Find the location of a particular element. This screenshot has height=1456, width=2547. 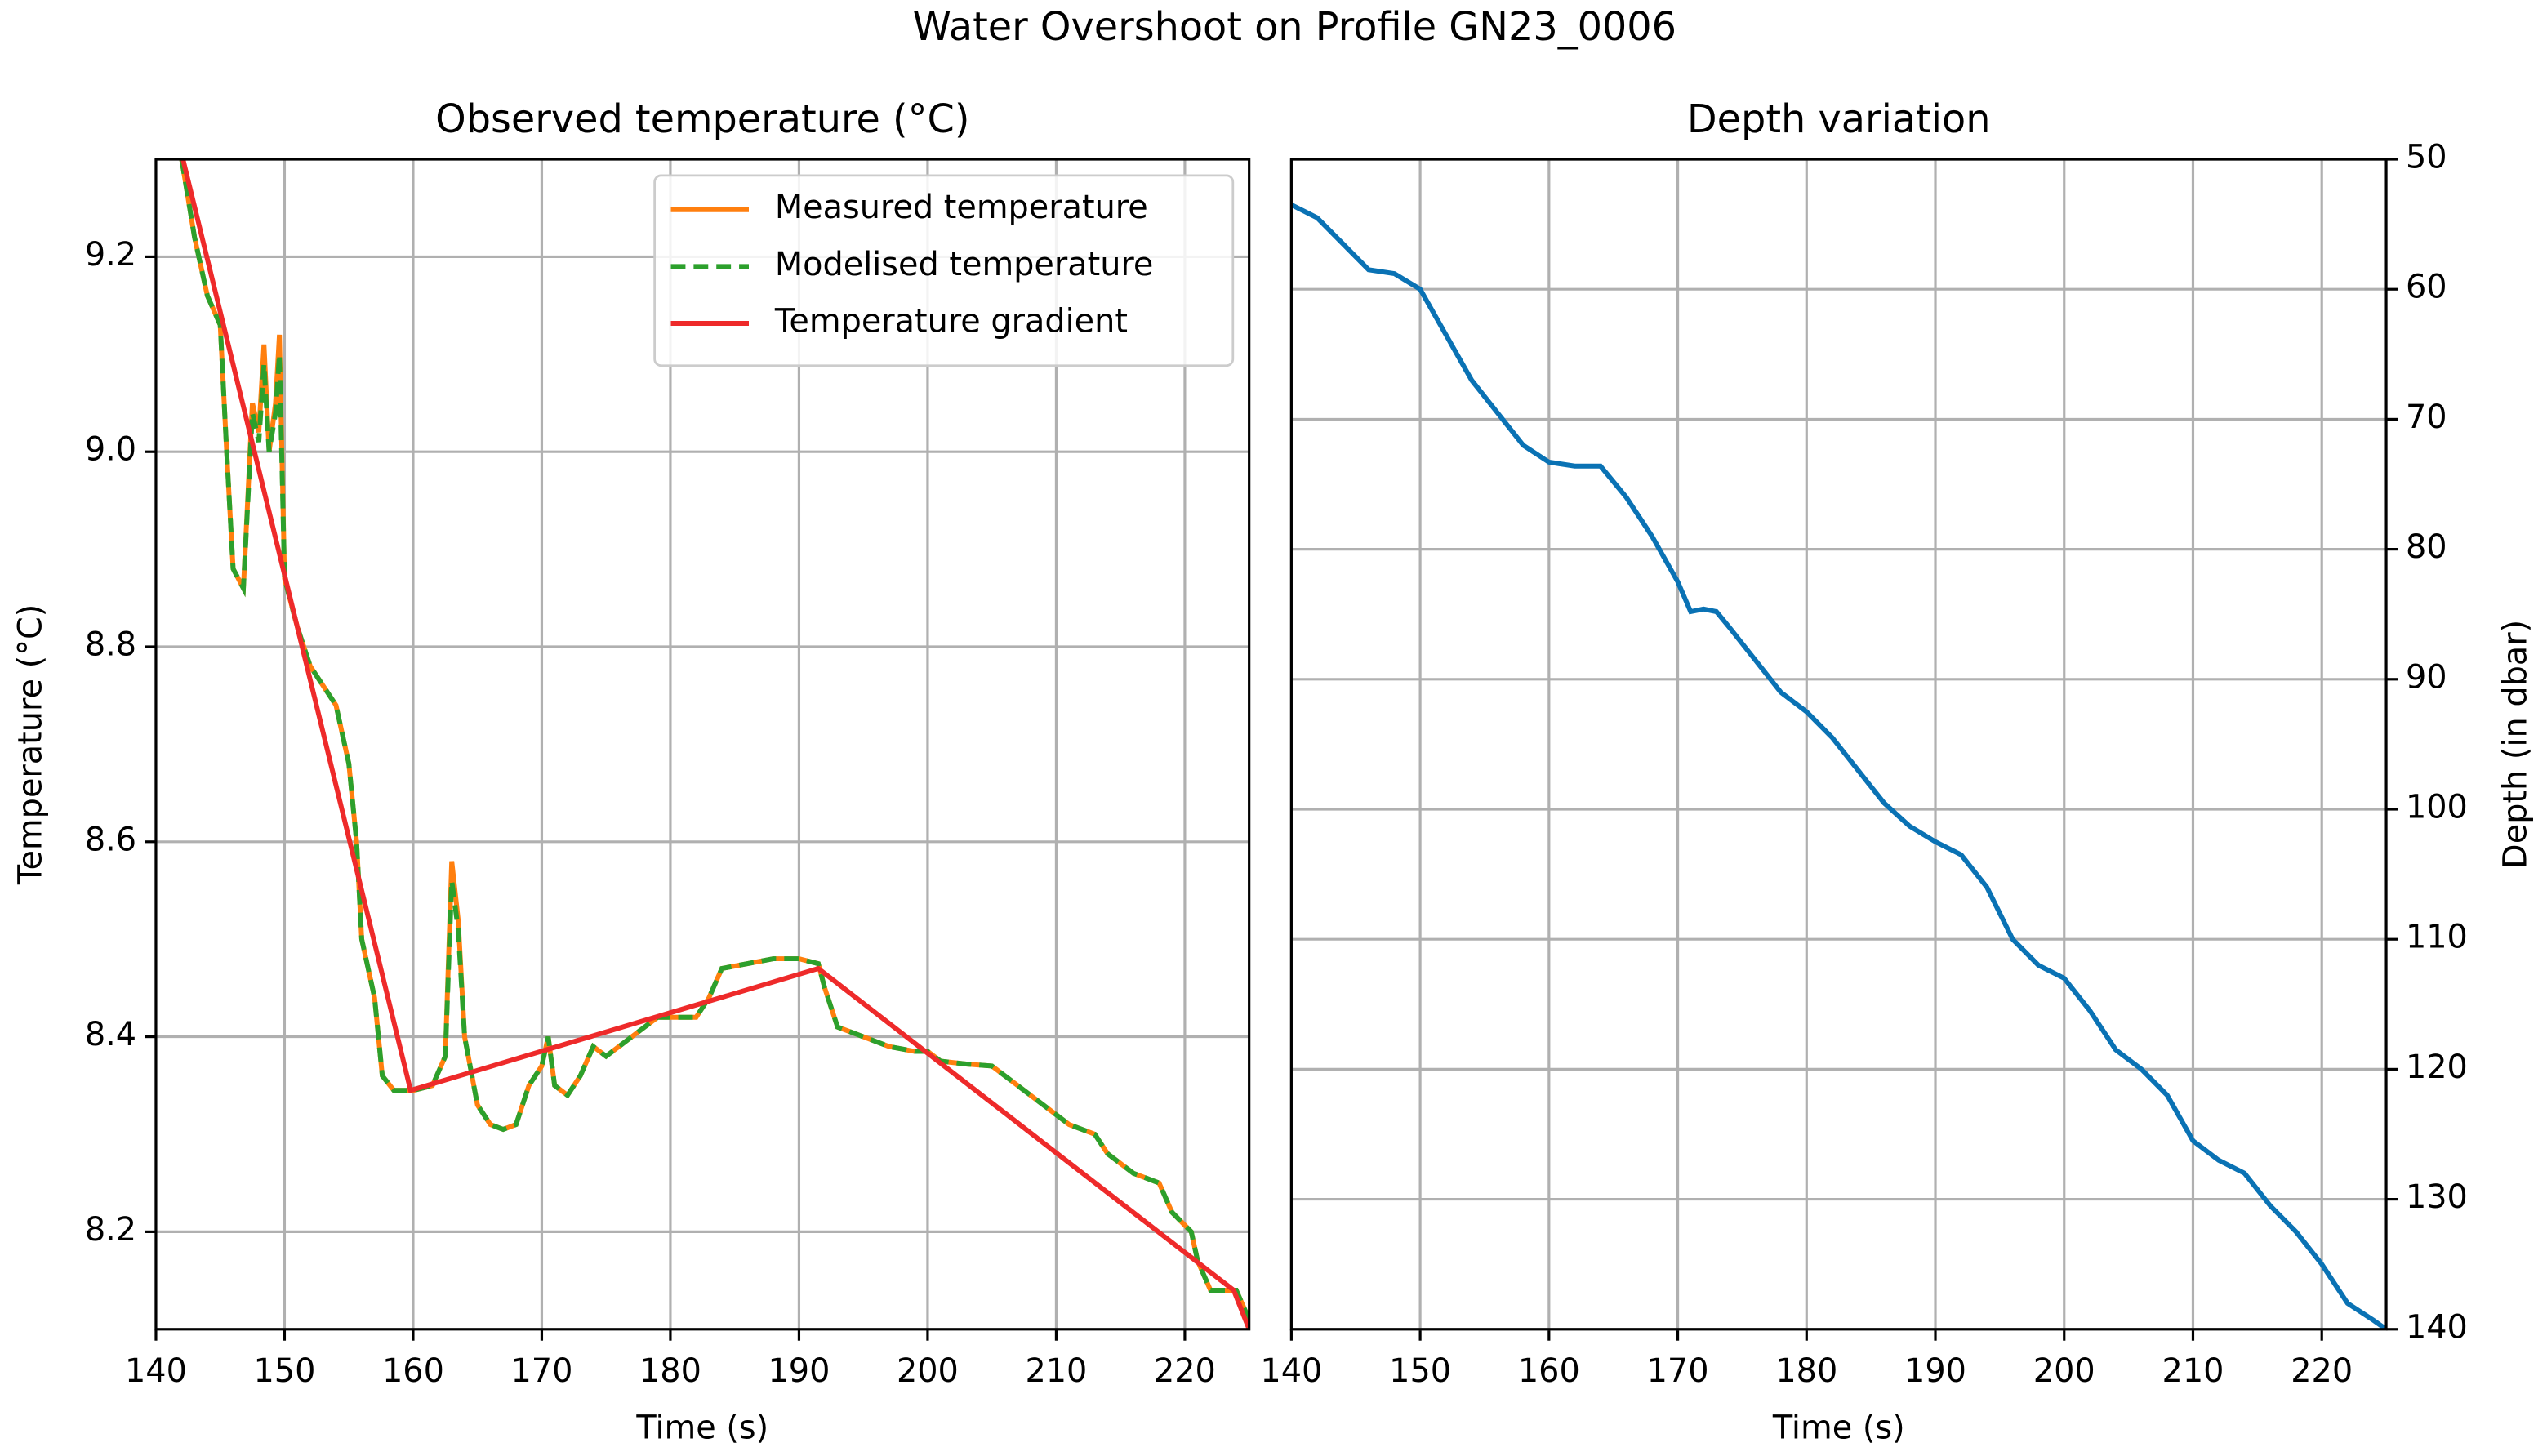

y-axis-label: Temperature (°C) is located at coordinates (30, 745).